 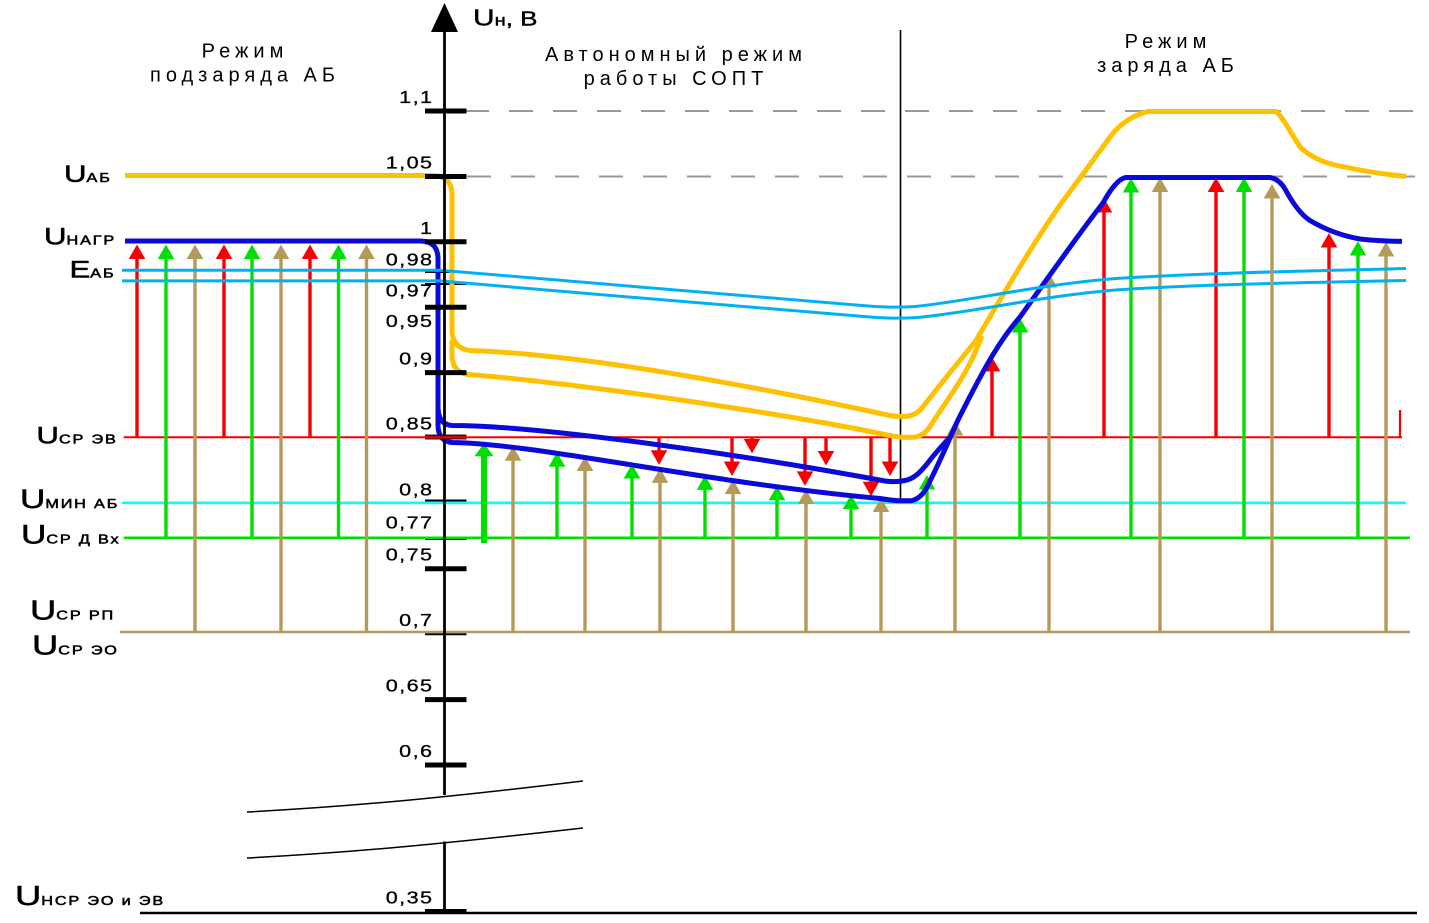 What do you see at coordinates (426, 229) in the screenshot?
I see `svg-text: 1` at bounding box center [426, 229].